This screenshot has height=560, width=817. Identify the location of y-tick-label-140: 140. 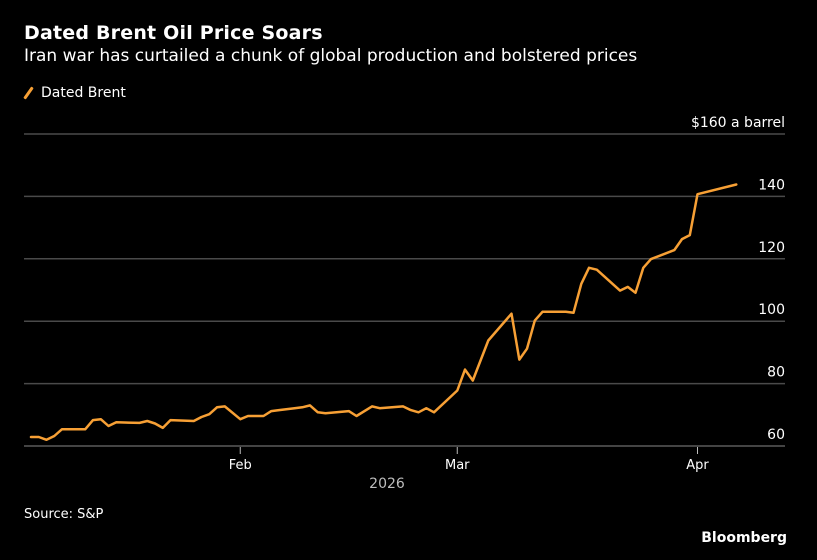
(771, 185).